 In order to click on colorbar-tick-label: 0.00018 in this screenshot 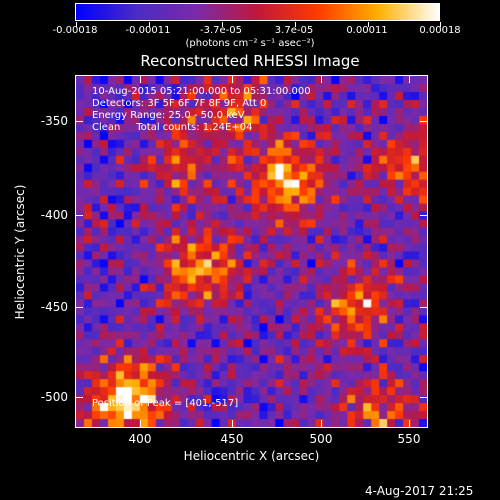, I will do `click(440, 30)`.